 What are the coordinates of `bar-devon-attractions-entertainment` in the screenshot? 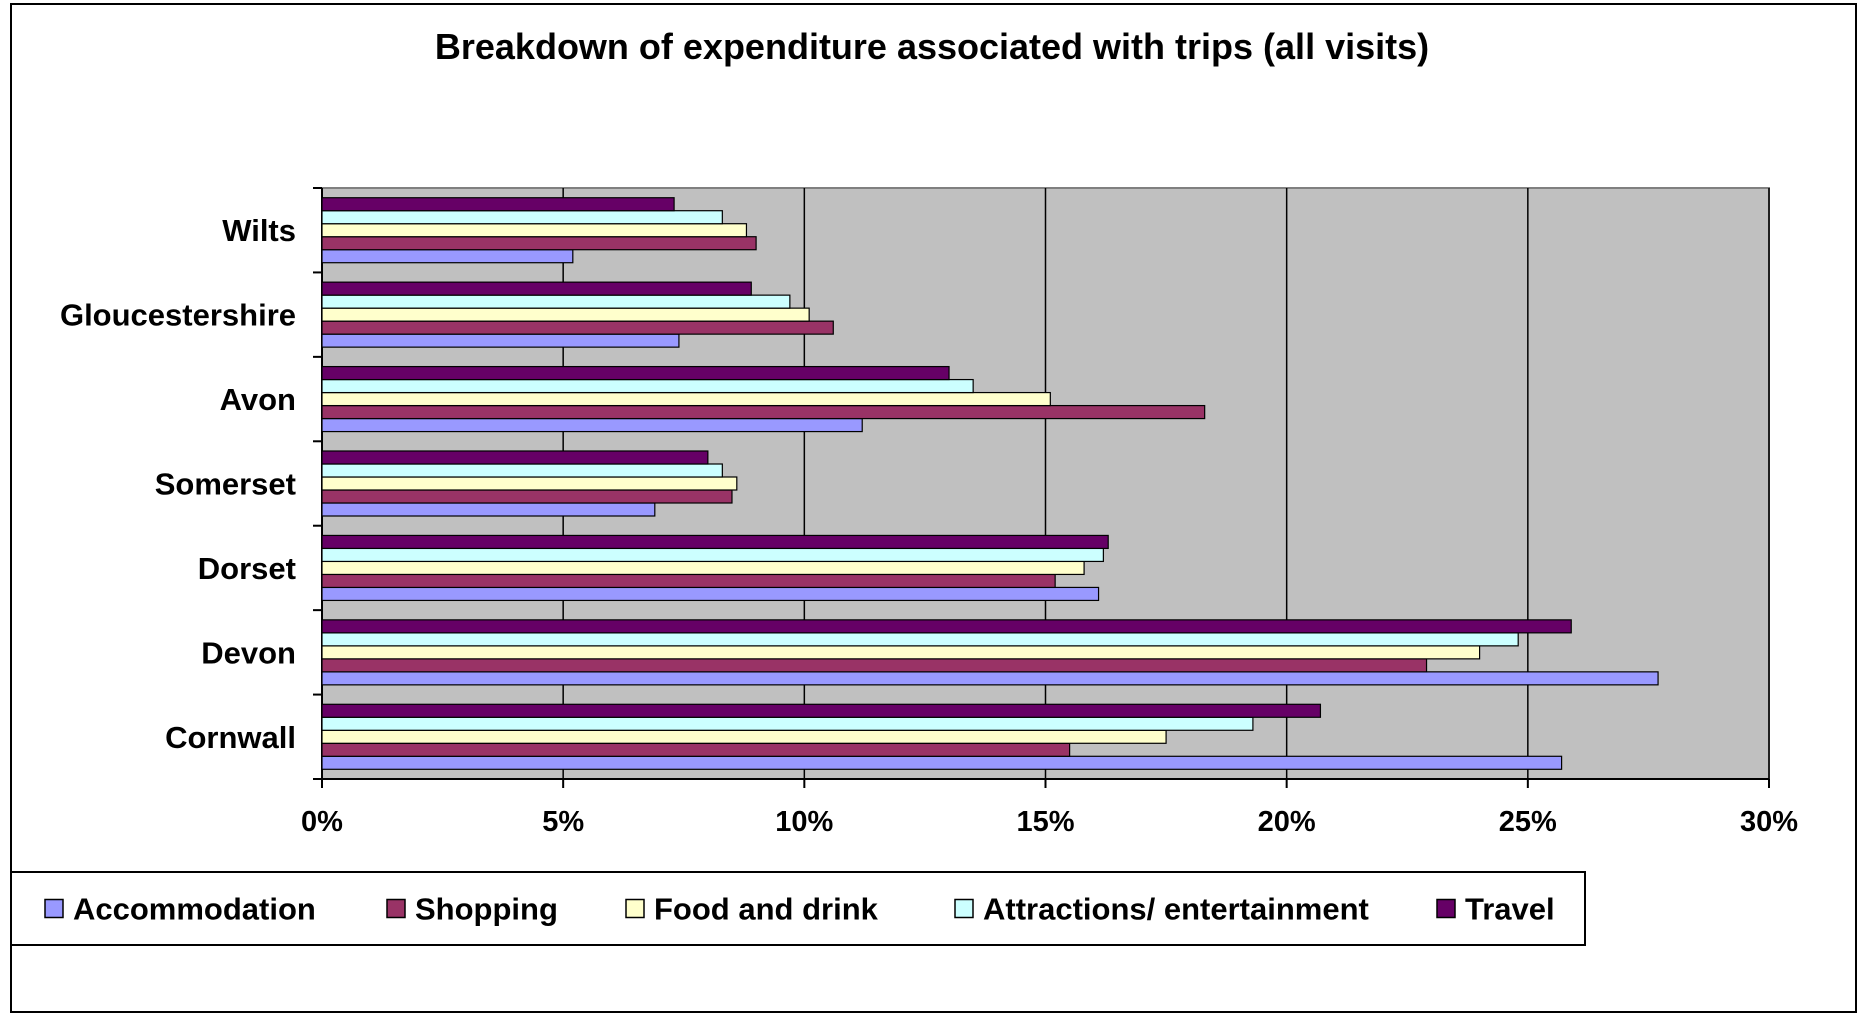 It's located at (920, 639).